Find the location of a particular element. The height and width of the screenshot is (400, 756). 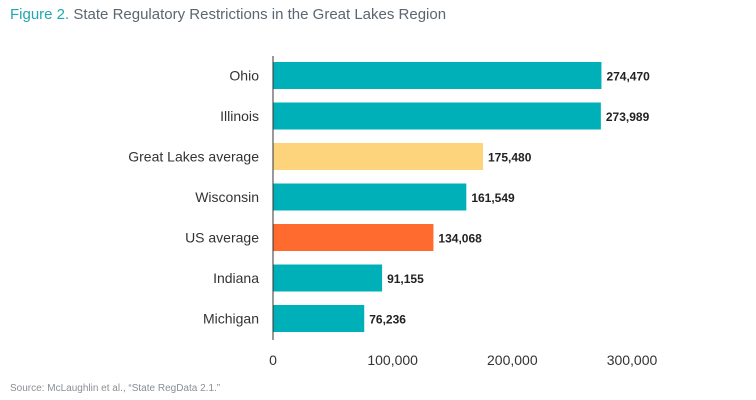

bar-great-lakes-average is located at coordinates (378, 156).